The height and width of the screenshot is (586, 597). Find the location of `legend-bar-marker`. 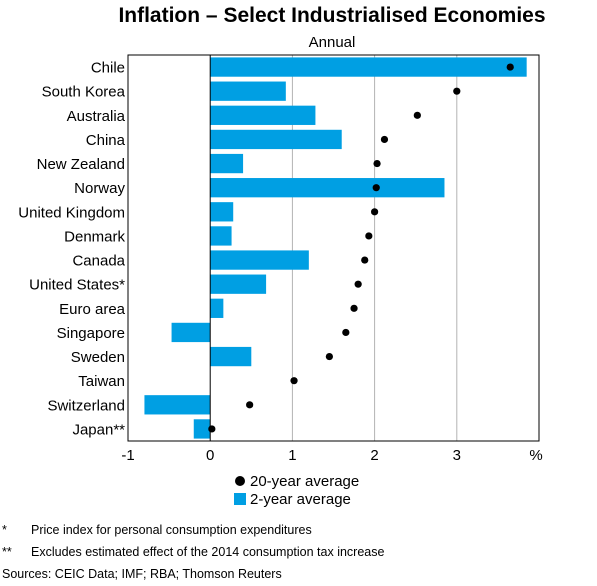

legend-bar-marker is located at coordinates (240, 499).